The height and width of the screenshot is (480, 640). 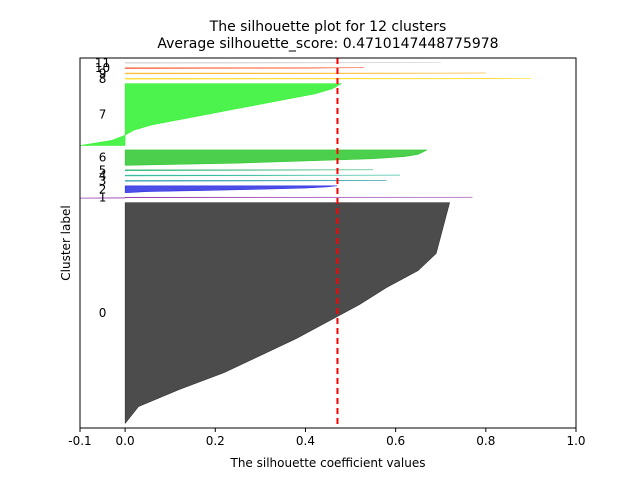 What do you see at coordinates (103, 170) in the screenshot?
I see `cluster-label-5: 5` at bounding box center [103, 170].